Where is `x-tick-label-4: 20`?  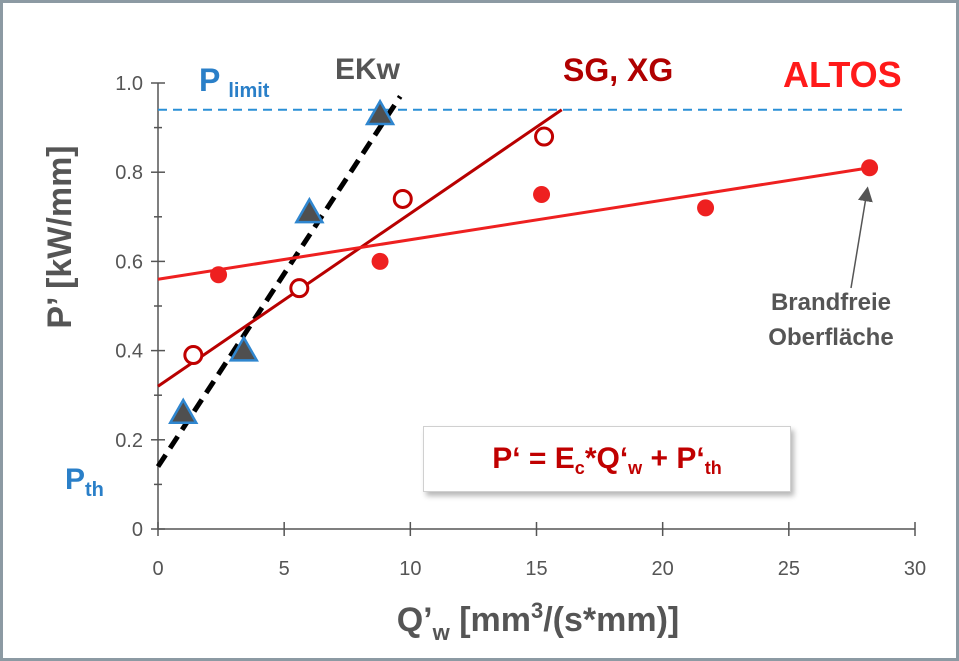 x-tick-label-4: 20 is located at coordinates (663, 569).